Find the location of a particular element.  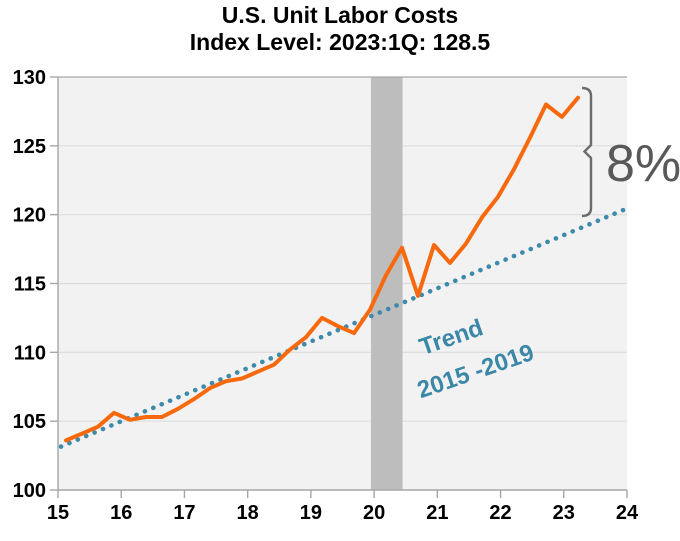

chart-title-line2: Index Level: 2023:1Q: 128.5 is located at coordinates (340, 42).